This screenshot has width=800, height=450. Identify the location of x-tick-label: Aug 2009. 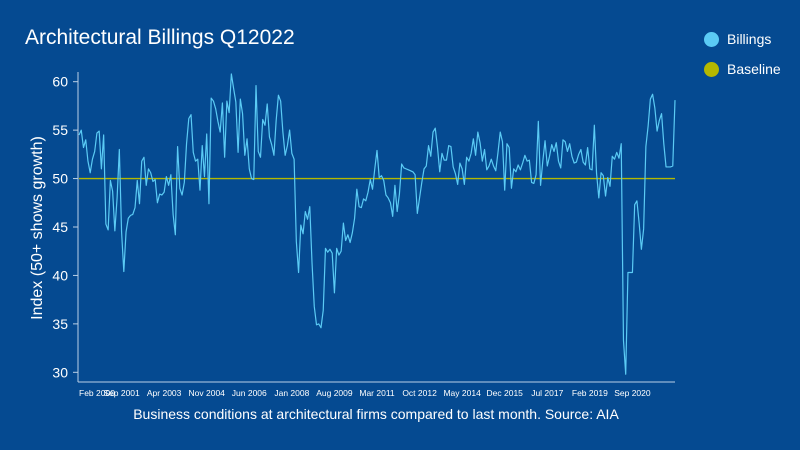
(334, 393).